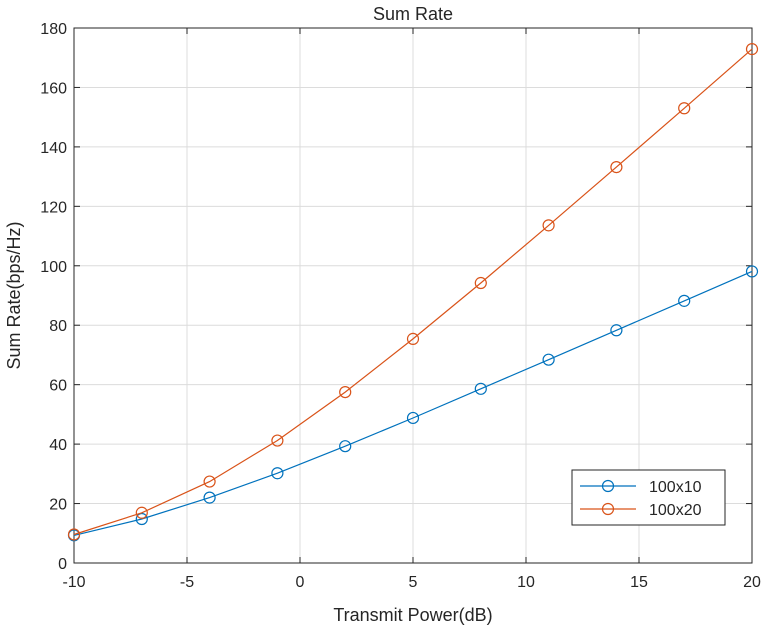 The width and height of the screenshot is (766, 630). What do you see at coordinates (526, 582) in the screenshot?
I see `x-tick-label: 10` at bounding box center [526, 582].